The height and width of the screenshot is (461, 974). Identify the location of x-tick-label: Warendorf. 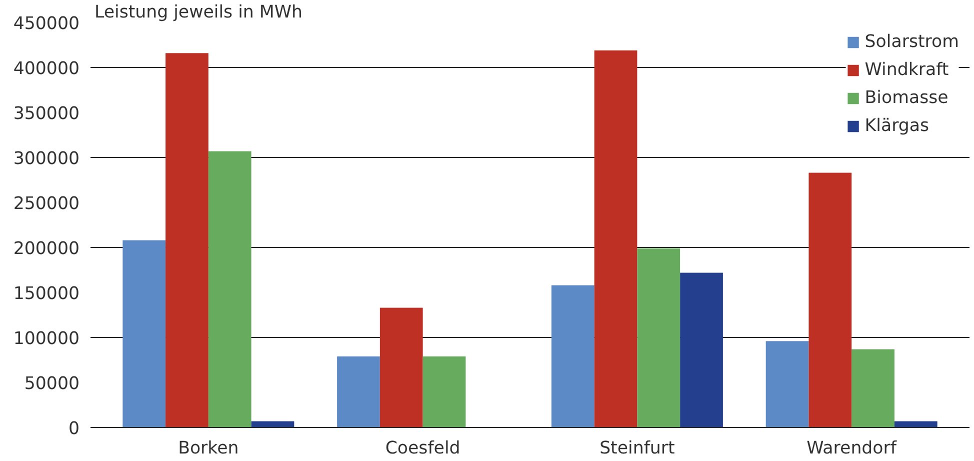
(852, 448).